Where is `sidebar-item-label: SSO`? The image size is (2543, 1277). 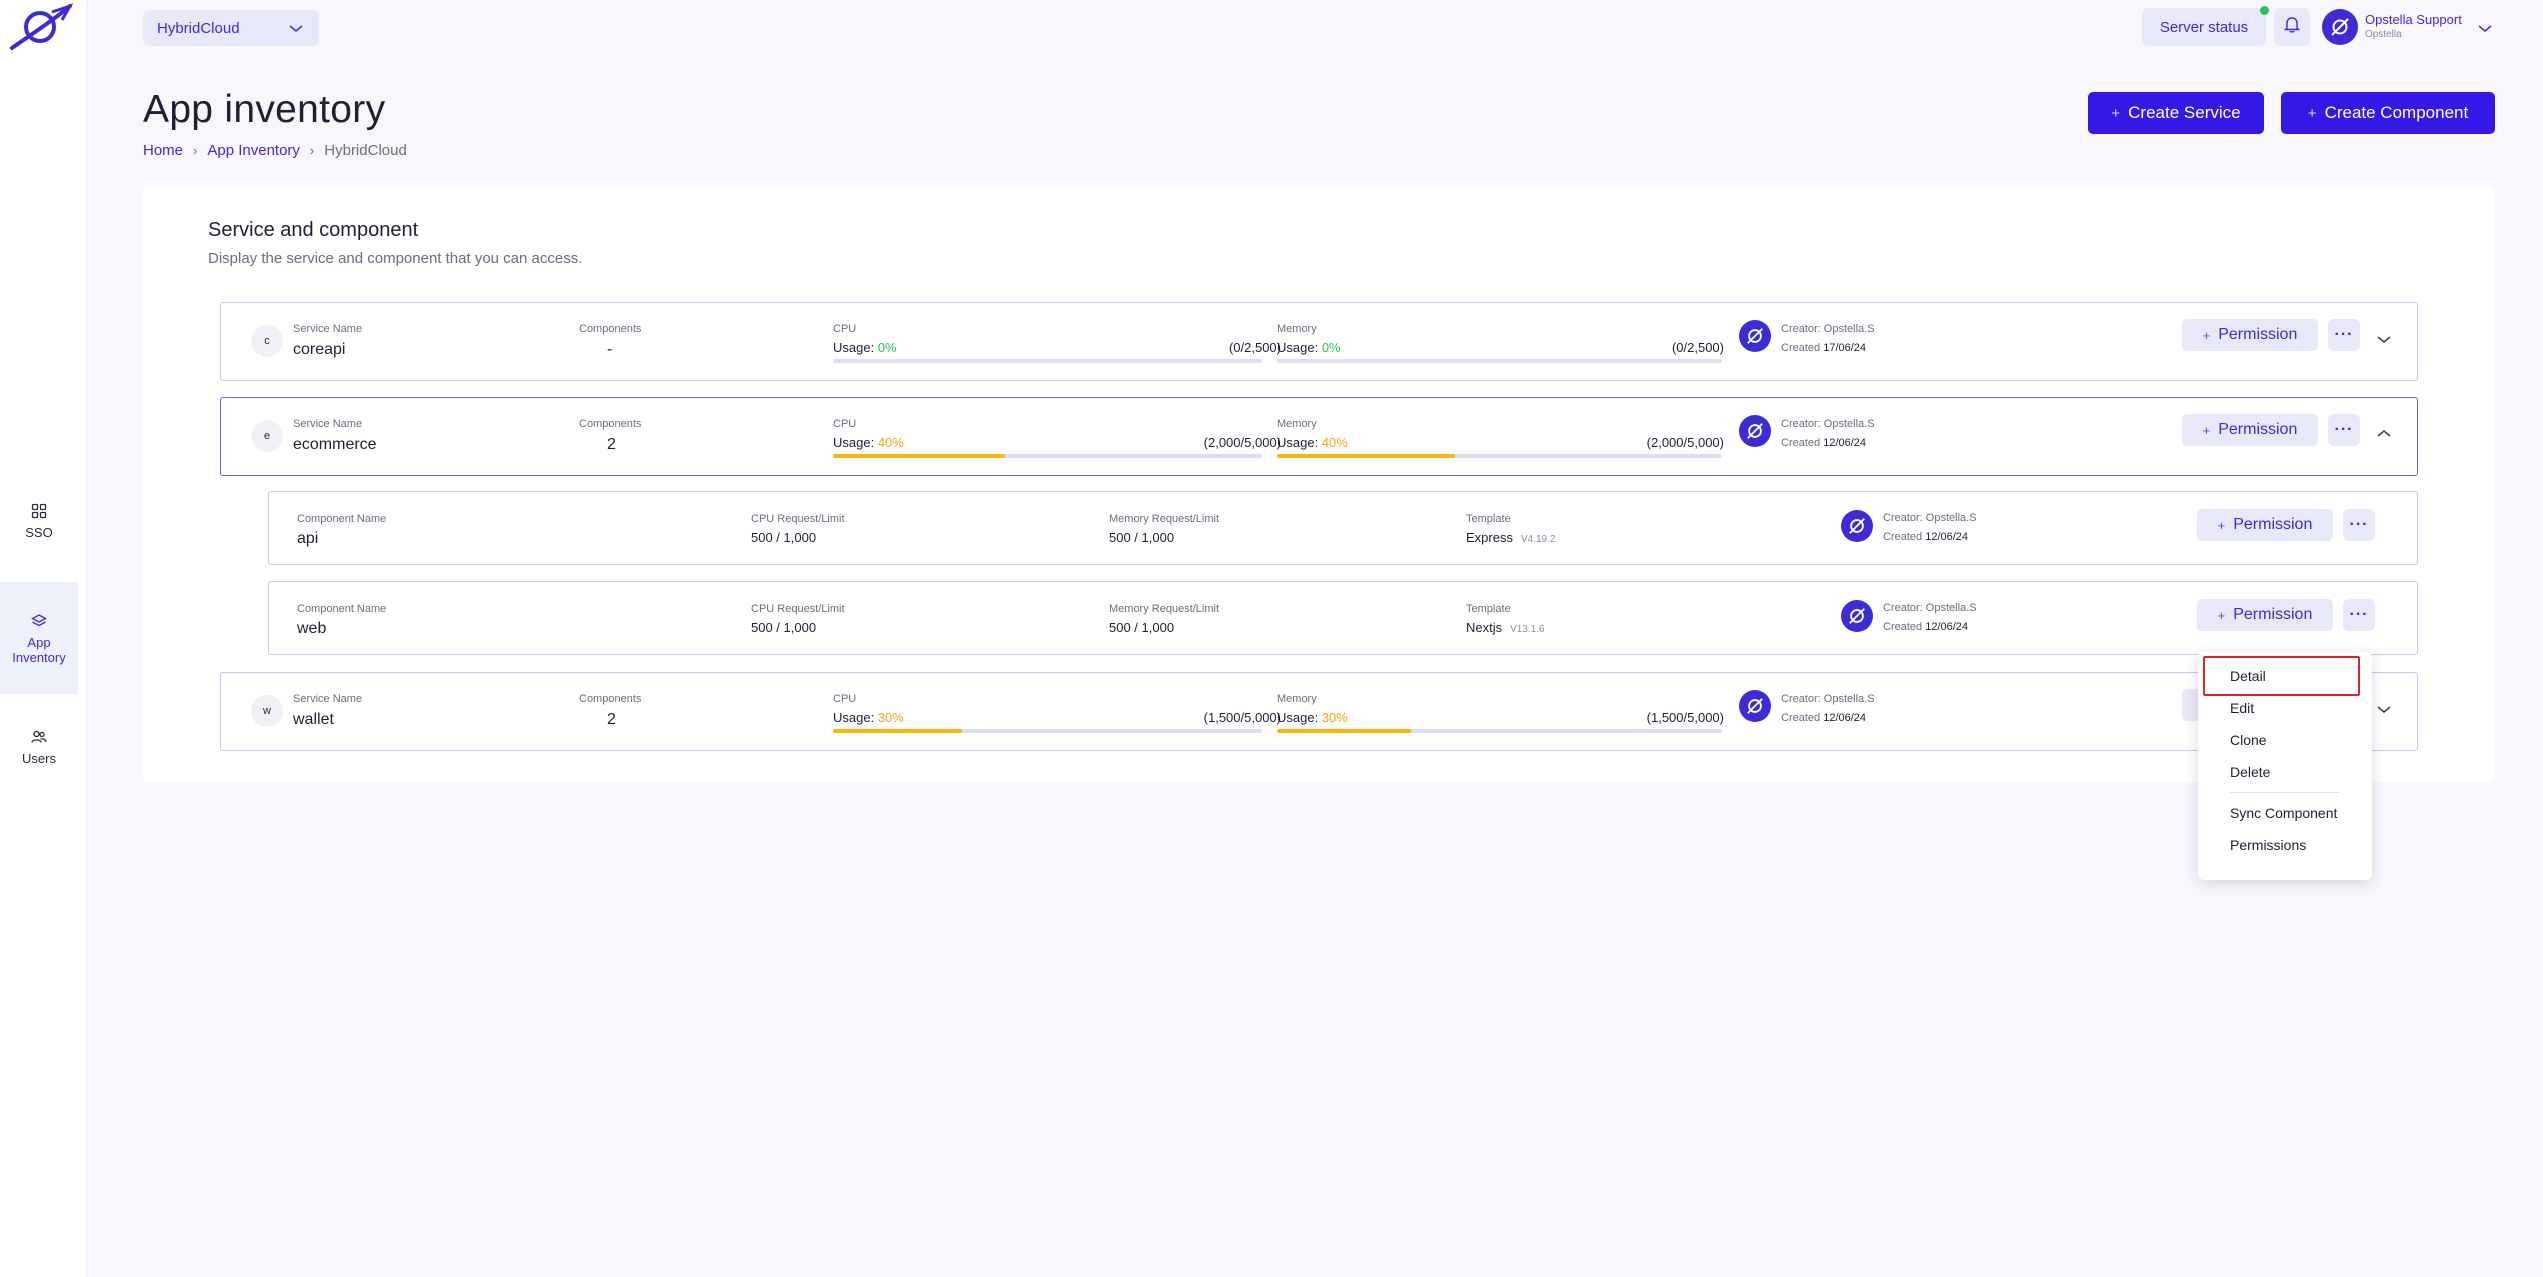
sidebar-item-label: SSO is located at coordinates (39, 532).